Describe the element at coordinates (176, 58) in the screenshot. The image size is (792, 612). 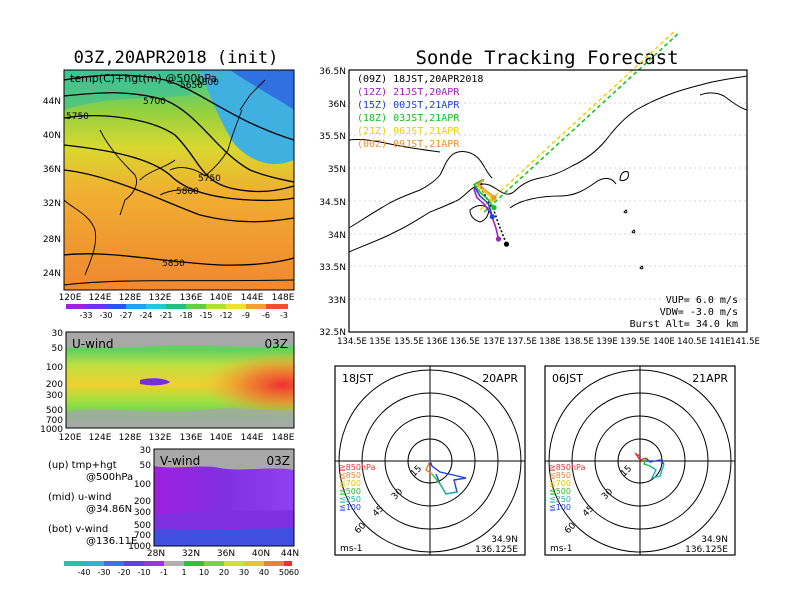
I see `synoptic-title: 03Z,20APR2018 (init)` at that location.